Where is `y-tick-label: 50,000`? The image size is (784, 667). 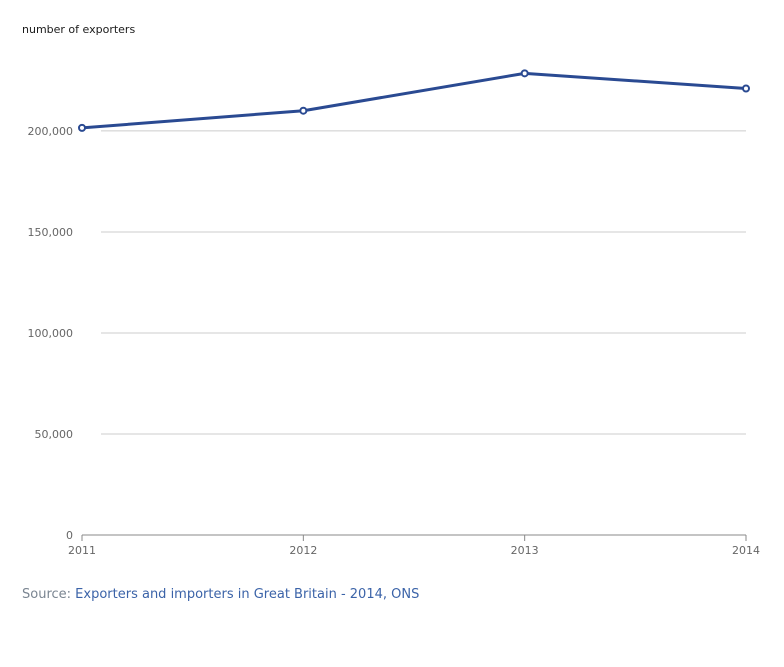 y-tick-label: 50,000 is located at coordinates (54, 434).